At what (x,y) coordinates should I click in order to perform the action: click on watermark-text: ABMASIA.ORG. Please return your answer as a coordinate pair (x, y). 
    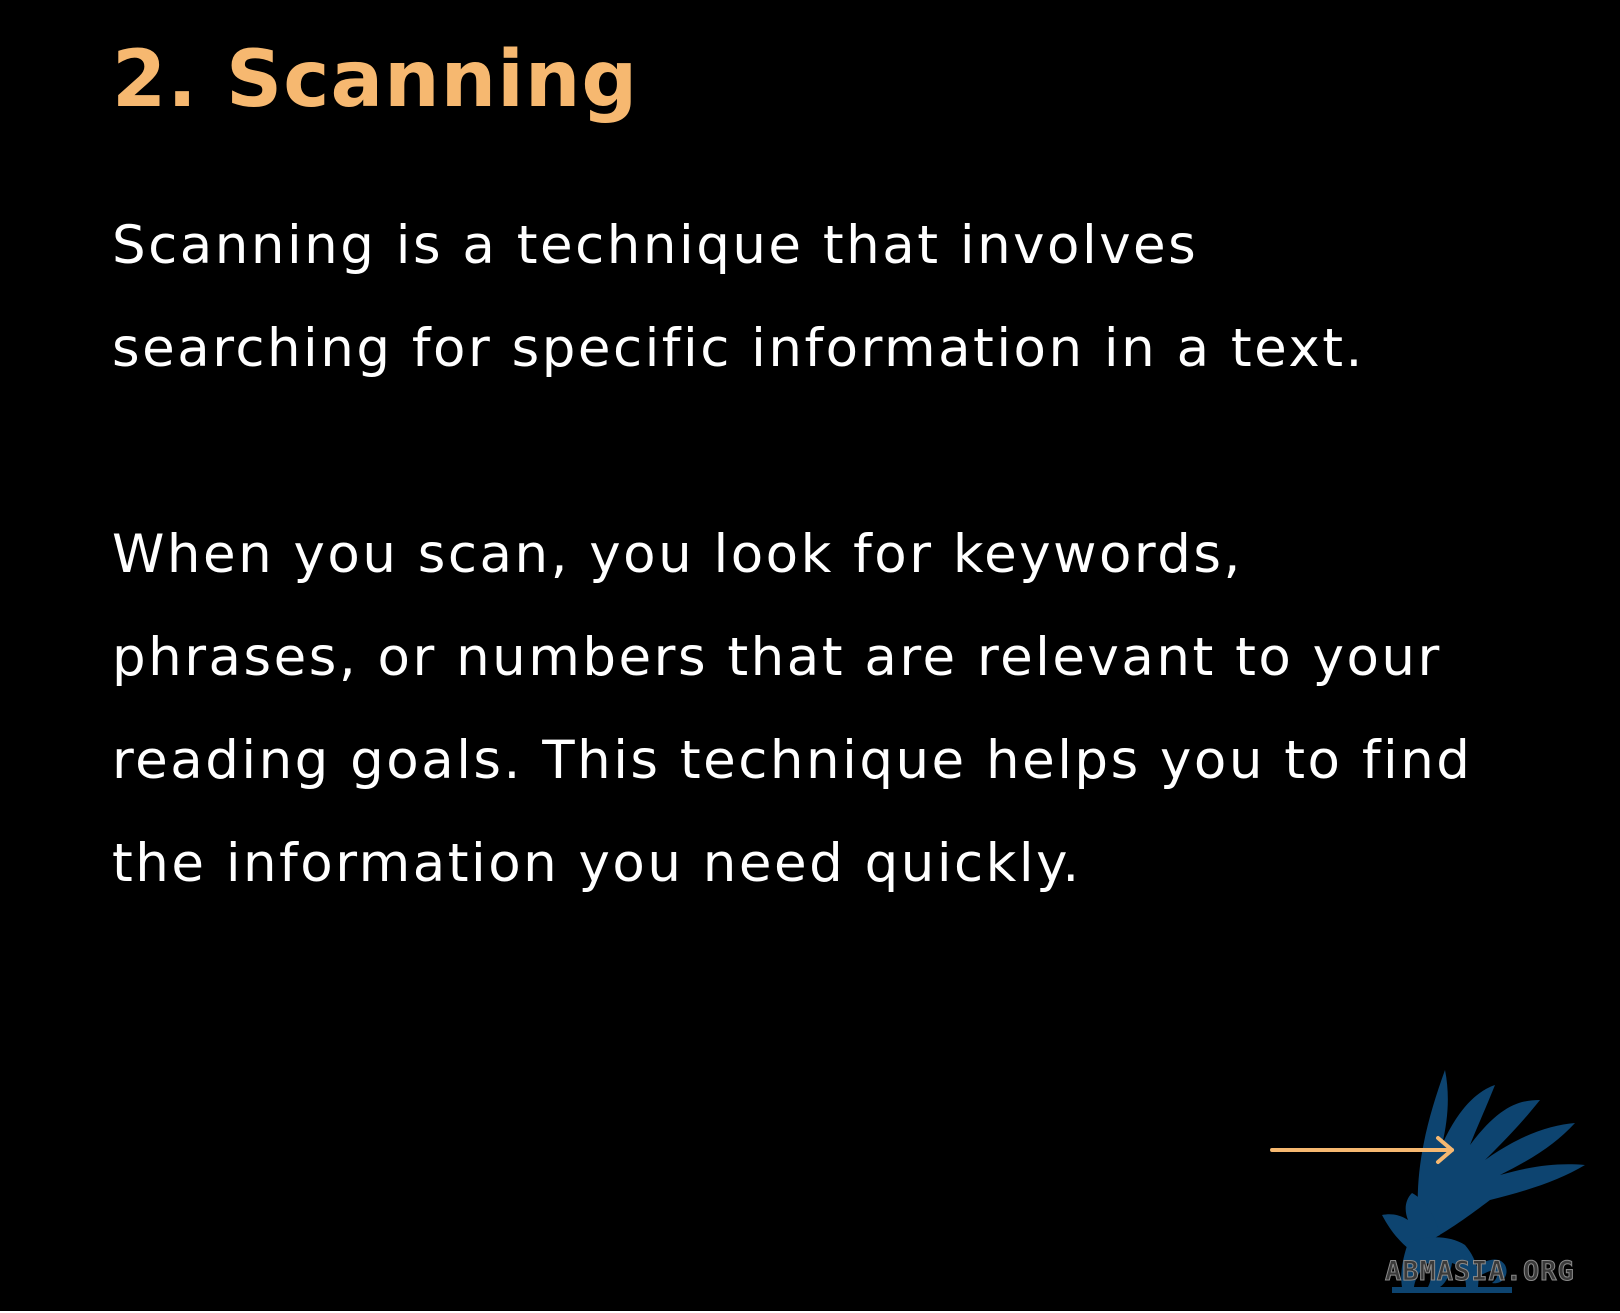
    Looking at the image, I should click on (1480, 1271).